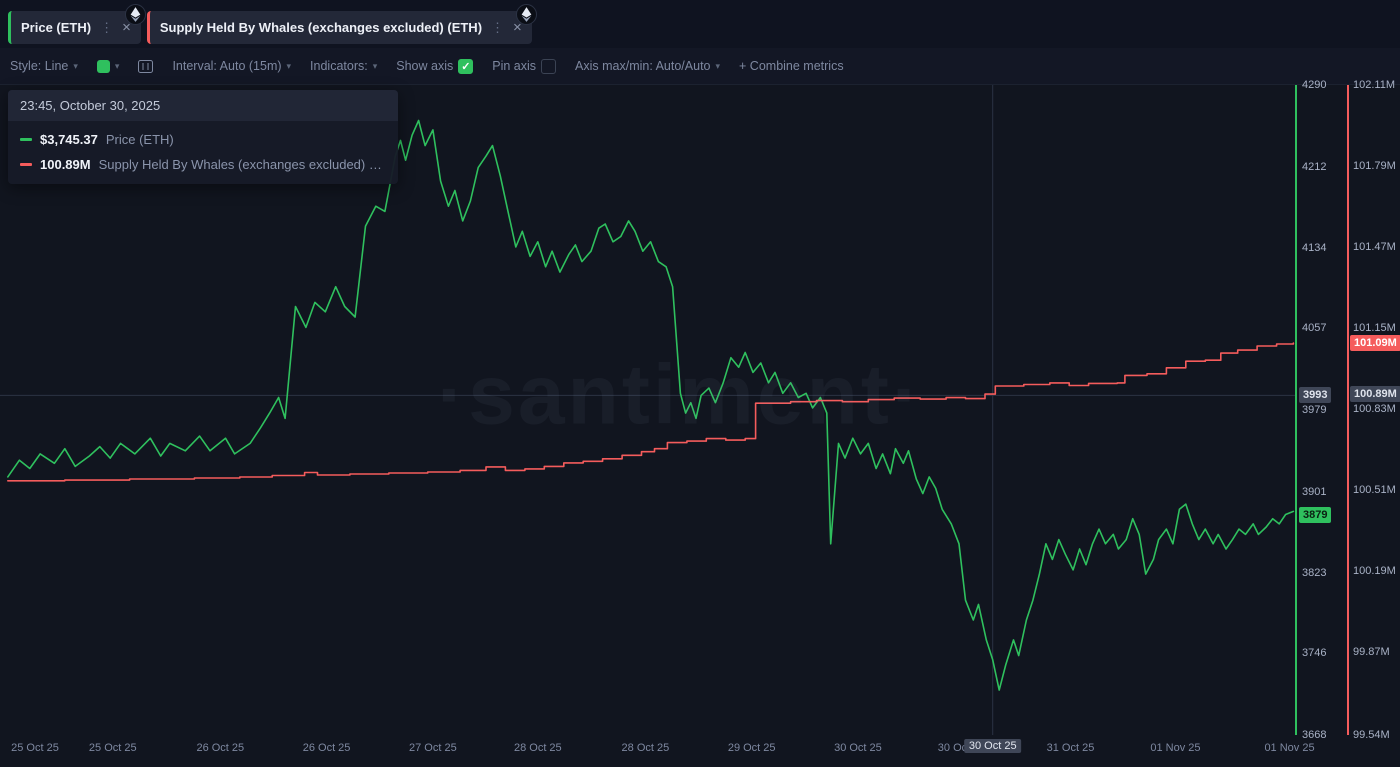 The height and width of the screenshot is (767, 1400). I want to click on price-crosshair-badge: 3993, so click(1315, 395).